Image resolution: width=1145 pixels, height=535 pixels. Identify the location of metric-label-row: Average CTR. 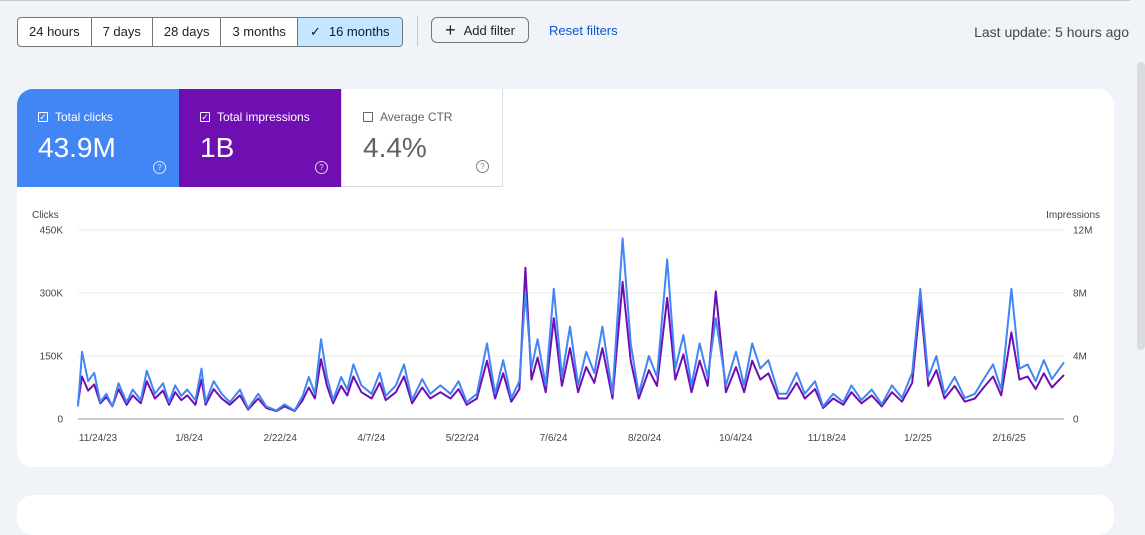
(407, 117).